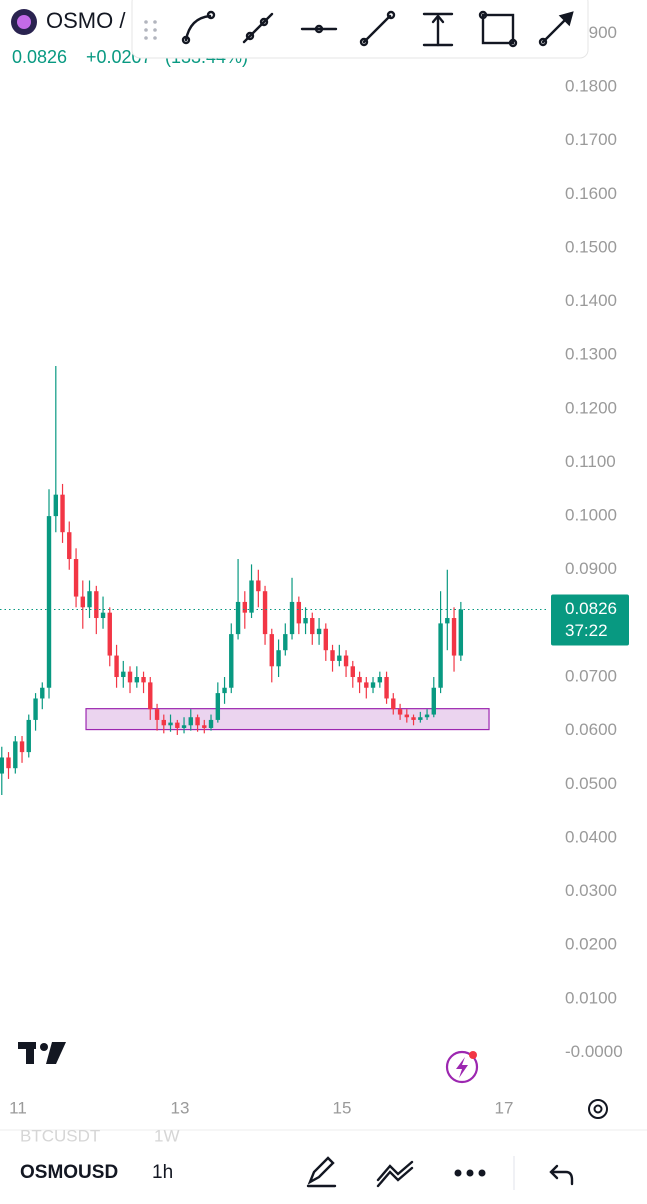 Image resolution: width=647 pixels, height=1204 pixels. Describe the element at coordinates (594, 1051) in the screenshot. I see `y-tick-label: -0.0000` at that location.